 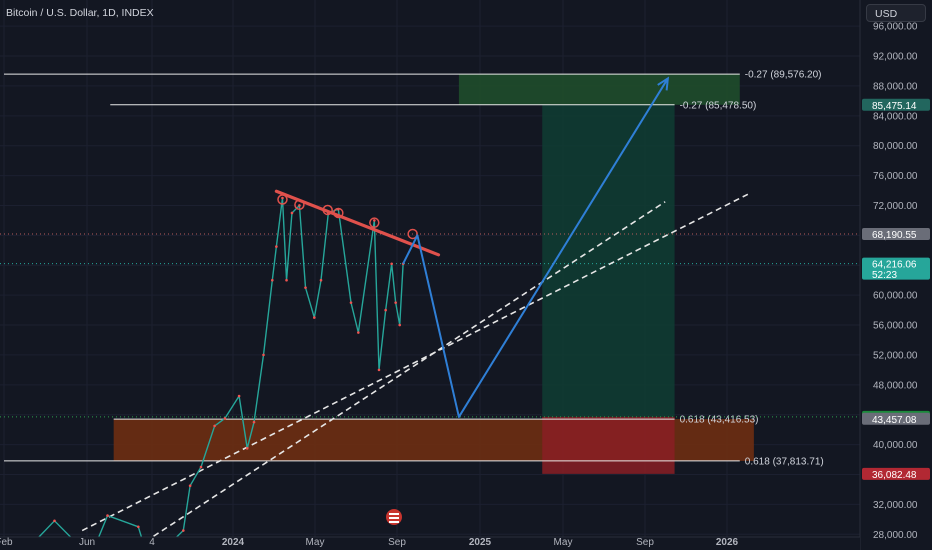 What do you see at coordinates (895, 146) in the screenshot?
I see `price-tick-label: 80,000.00` at bounding box center [895, 146].